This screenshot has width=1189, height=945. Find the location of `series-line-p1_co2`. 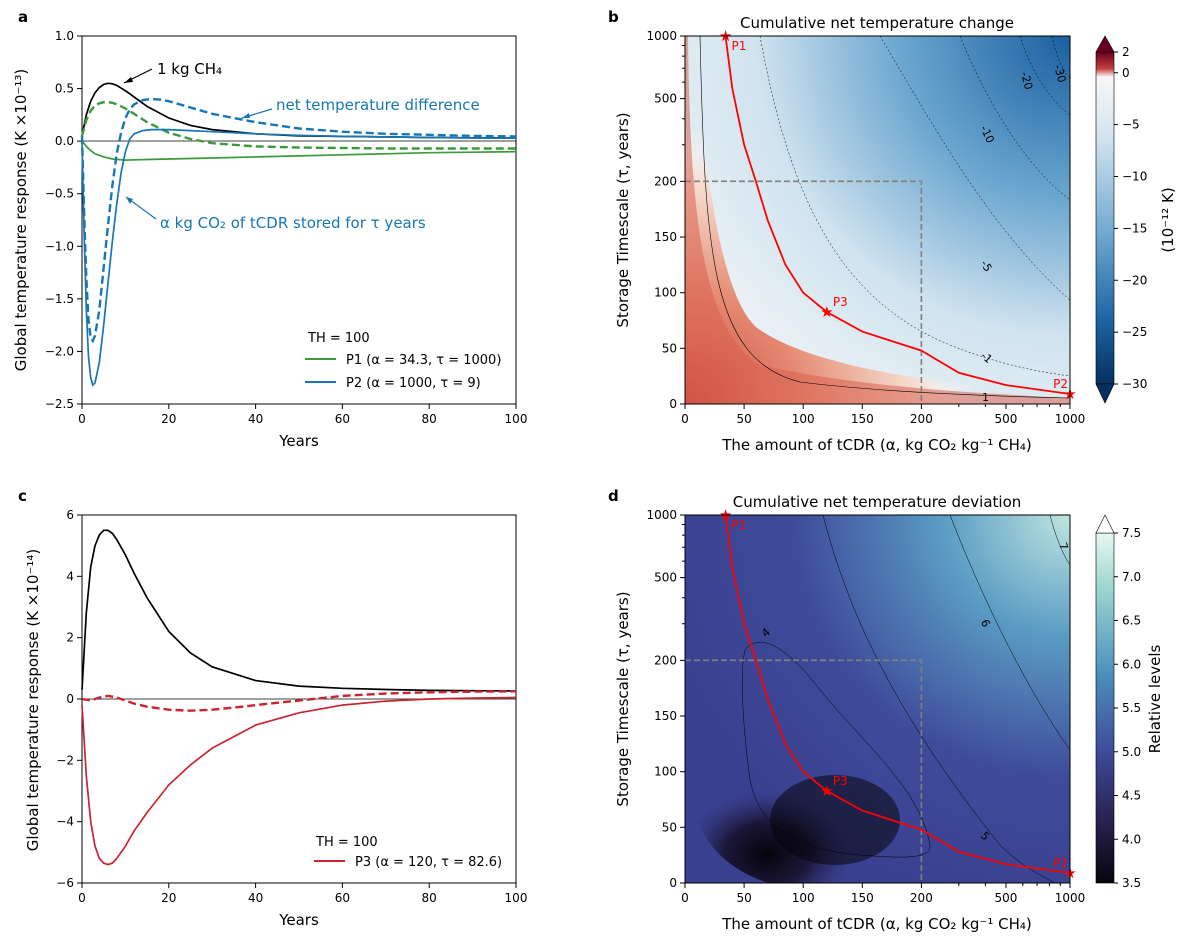

series-line-p1_co2 is located at coordinates (299, 150).